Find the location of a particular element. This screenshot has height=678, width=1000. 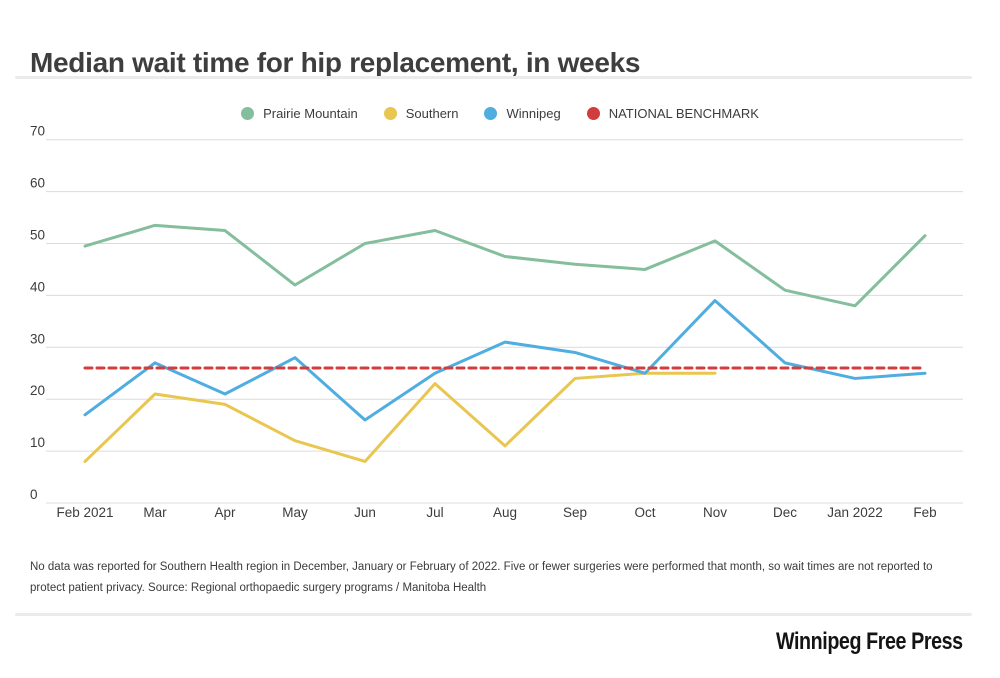

y-axis-tick-label: 70 is located at coordinates (37, 131).